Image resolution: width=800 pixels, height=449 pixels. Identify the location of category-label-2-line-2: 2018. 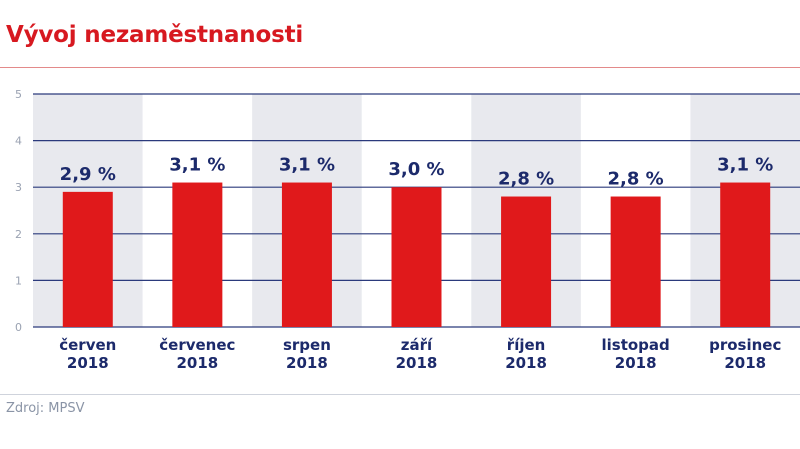
(197, 363).